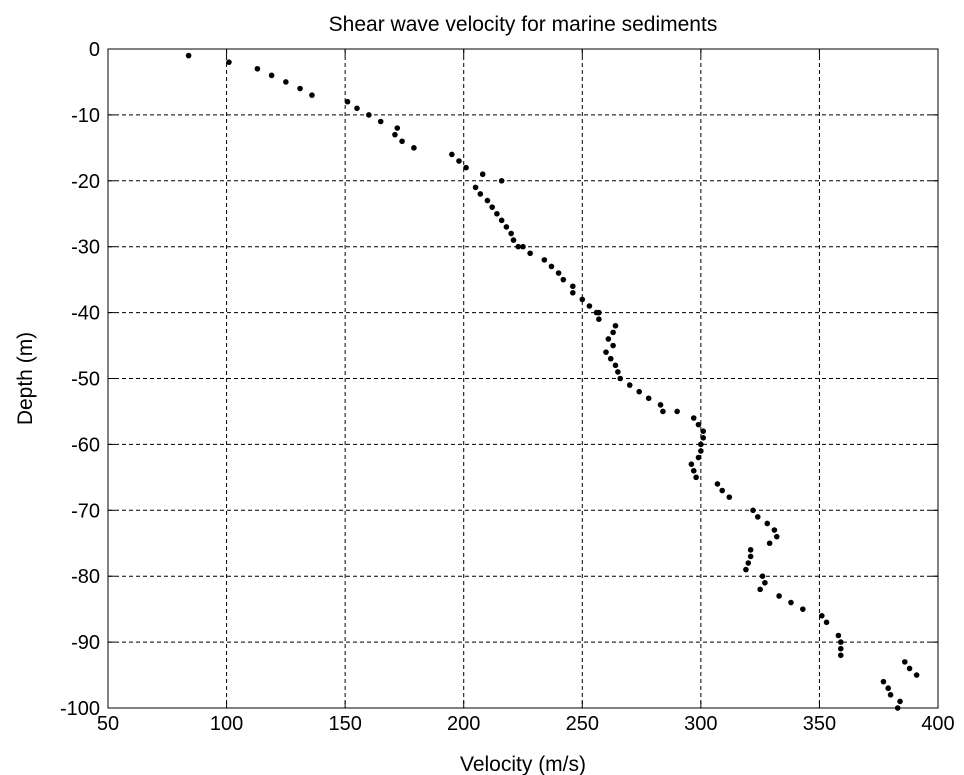  I want to click on x-tick-label: 200, so click(463, 724).